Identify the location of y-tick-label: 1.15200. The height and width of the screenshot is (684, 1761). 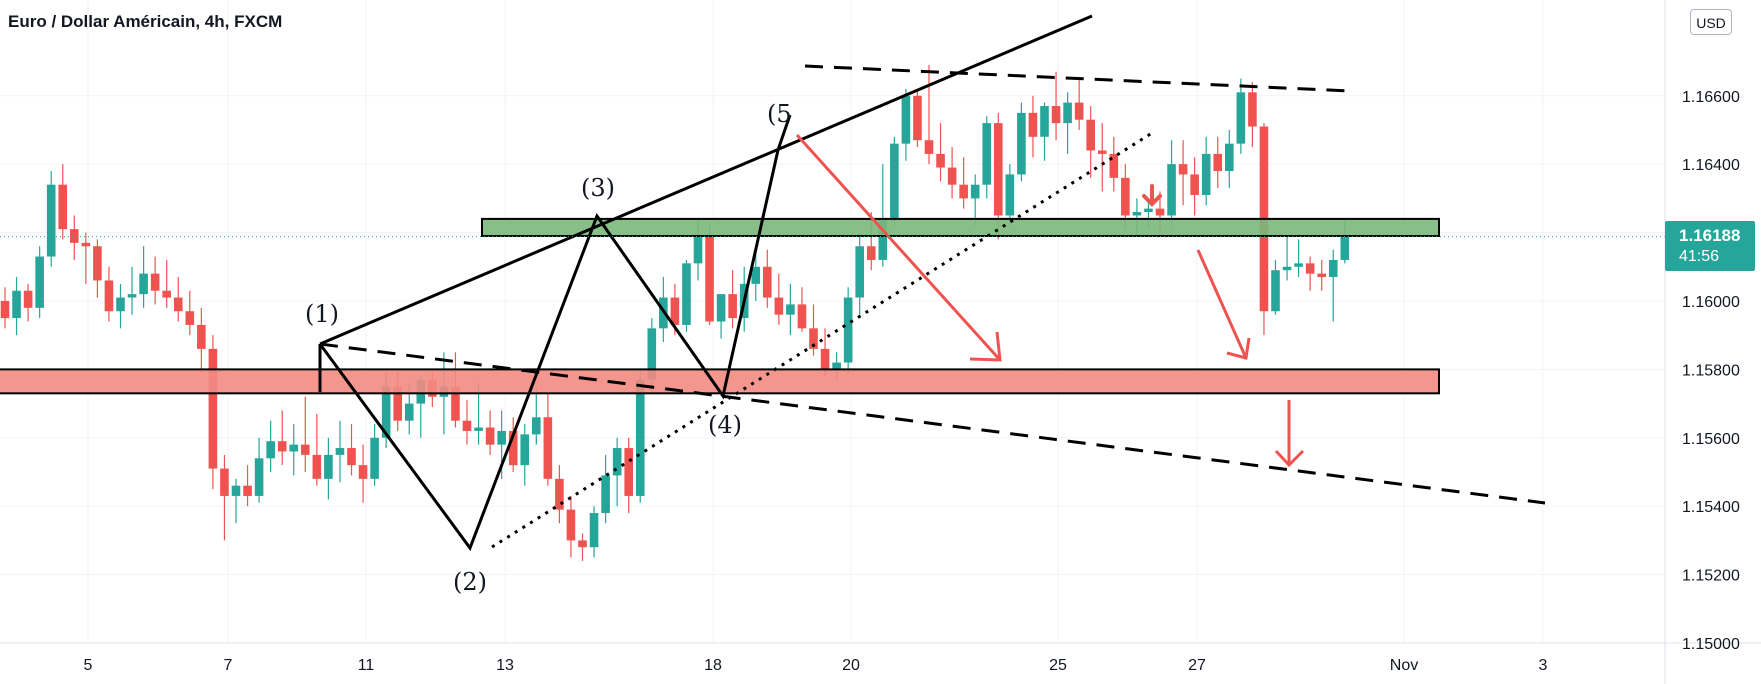
(1711, 576).